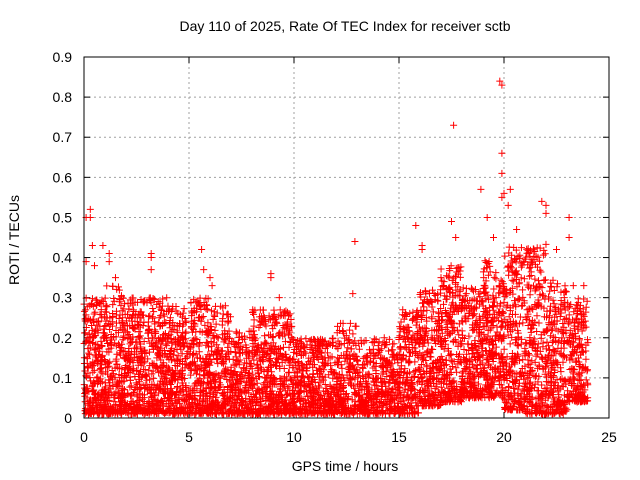  What do you see at coordinates (63, 298) in the screenshot?
I see `y-tick-label: 0.3` at bounding box center [63, 298].